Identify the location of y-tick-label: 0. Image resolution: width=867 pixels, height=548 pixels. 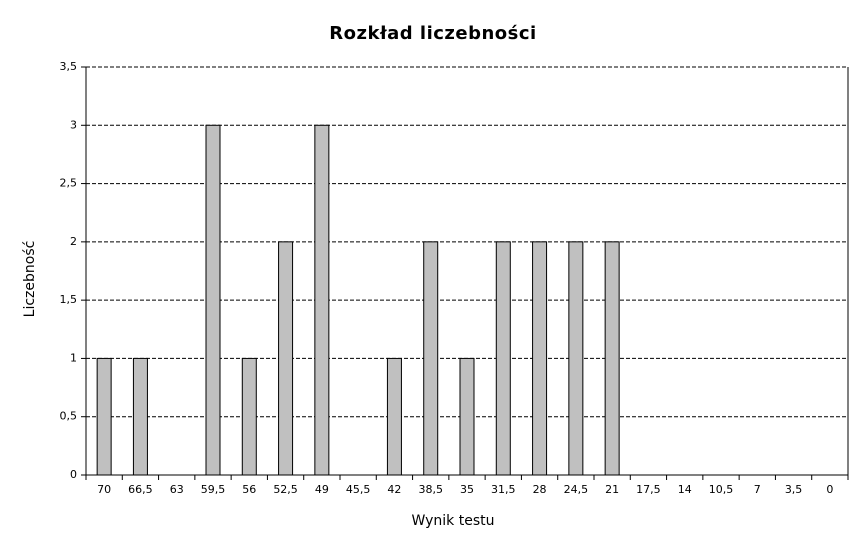
(73, 474).